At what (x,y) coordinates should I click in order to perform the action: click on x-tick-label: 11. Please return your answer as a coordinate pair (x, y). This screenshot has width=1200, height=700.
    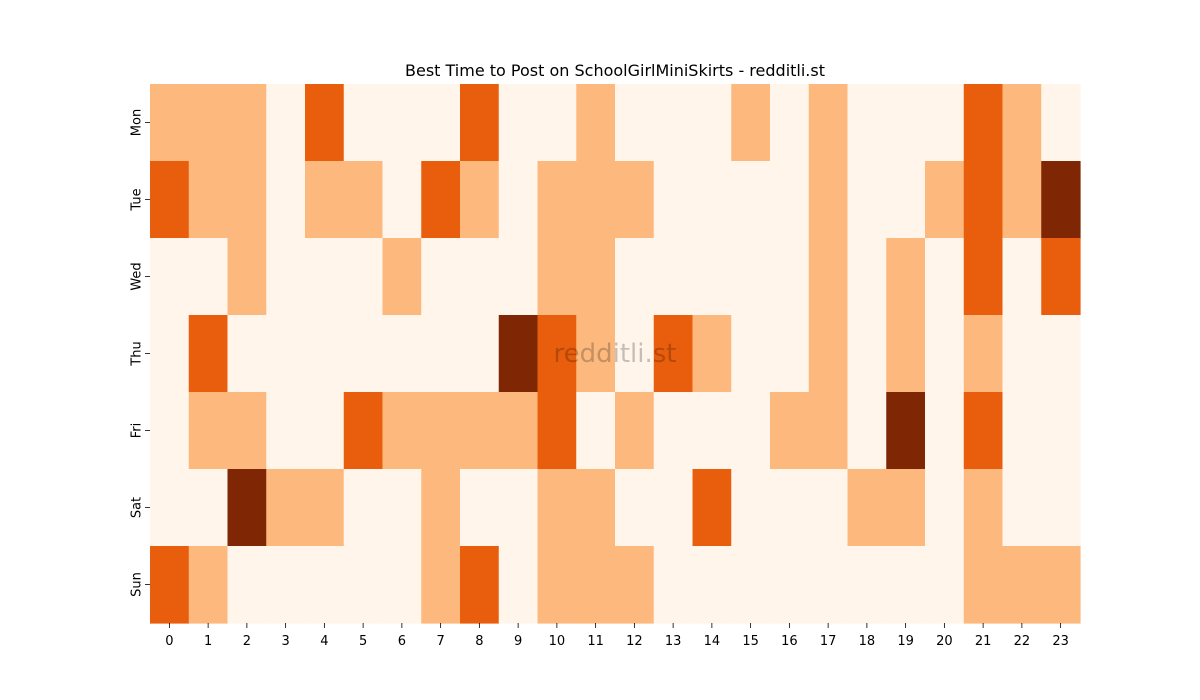
    Looking at the image, I should click on (595, 641).